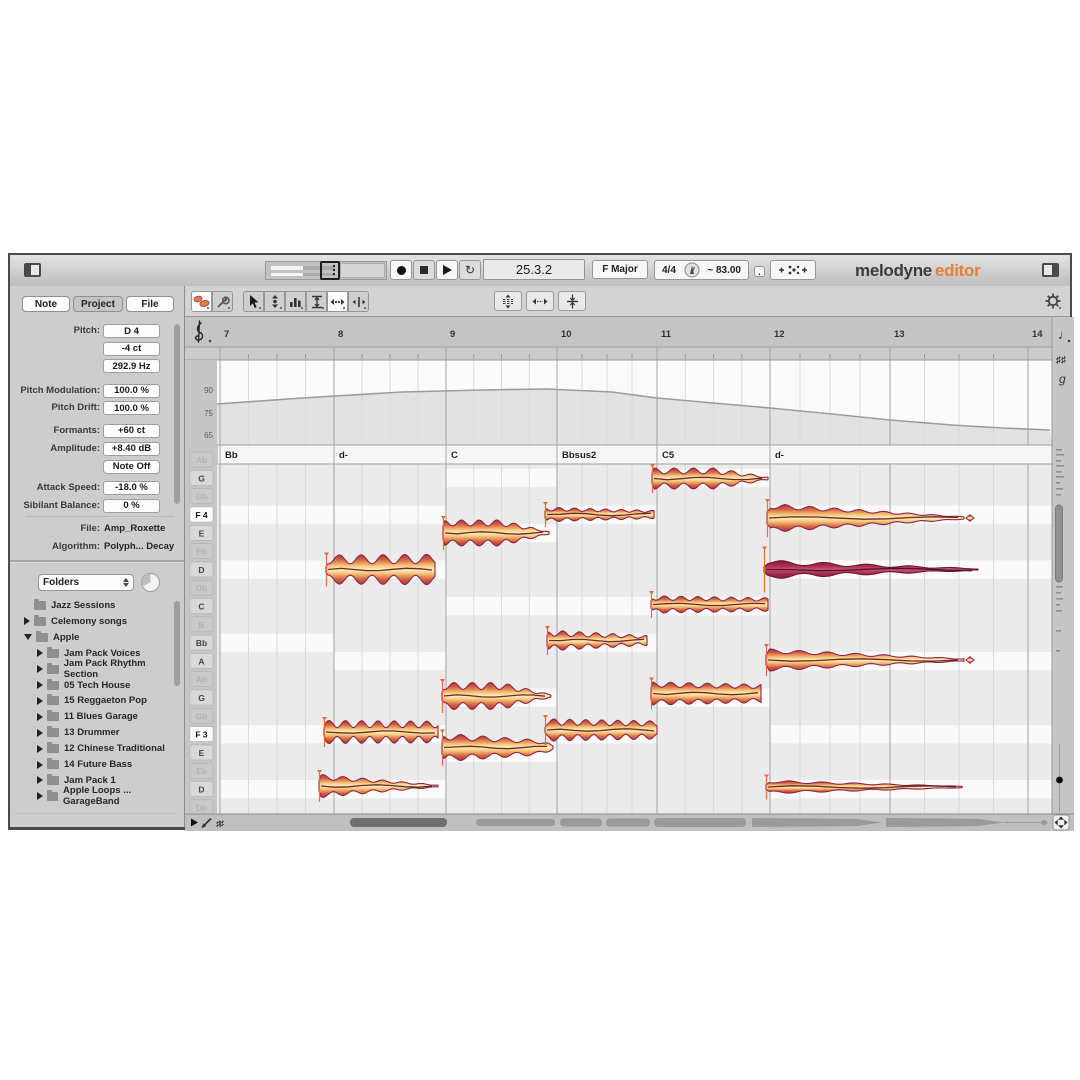 The image size is (1080, 1080). I want to click on browser-scrollbar, so click(177, 643).